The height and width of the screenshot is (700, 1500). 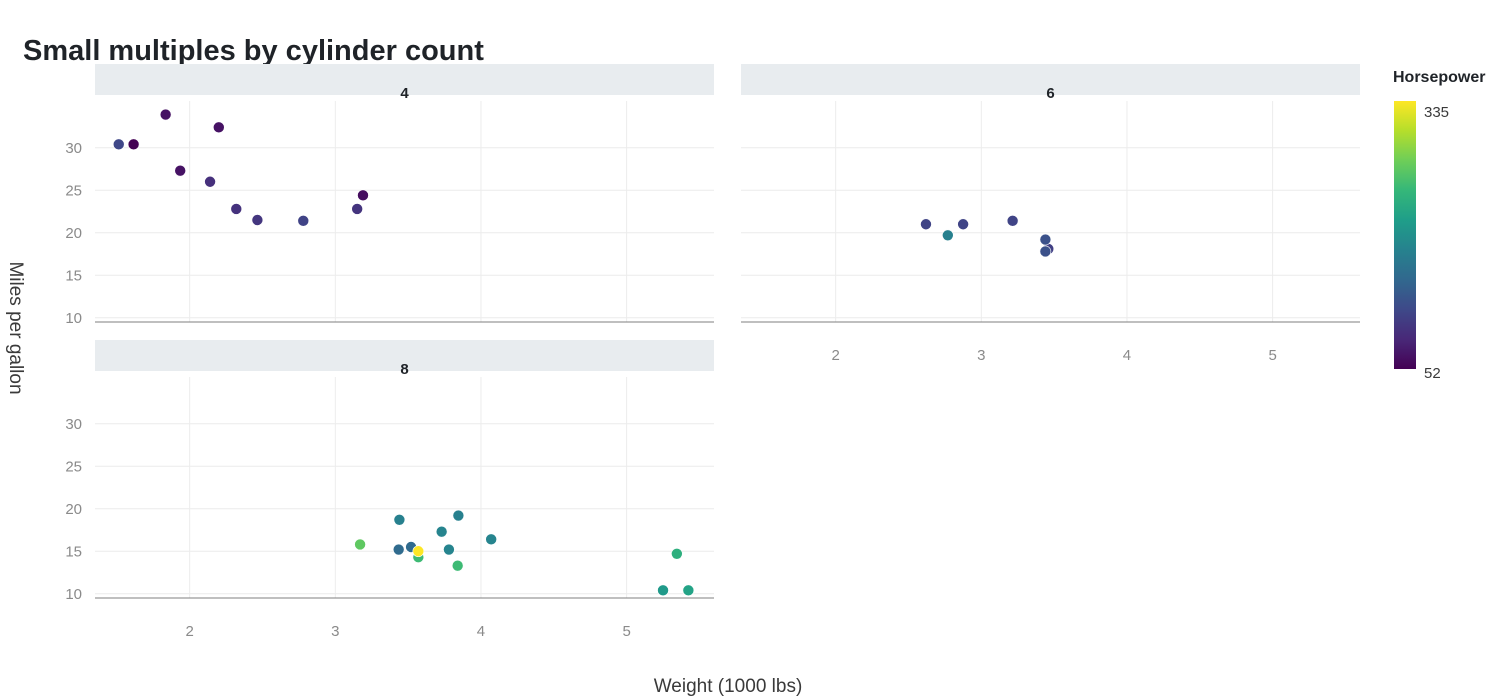 I want to click on colorbar-max-label: 335, so click(x=1436, y=112).